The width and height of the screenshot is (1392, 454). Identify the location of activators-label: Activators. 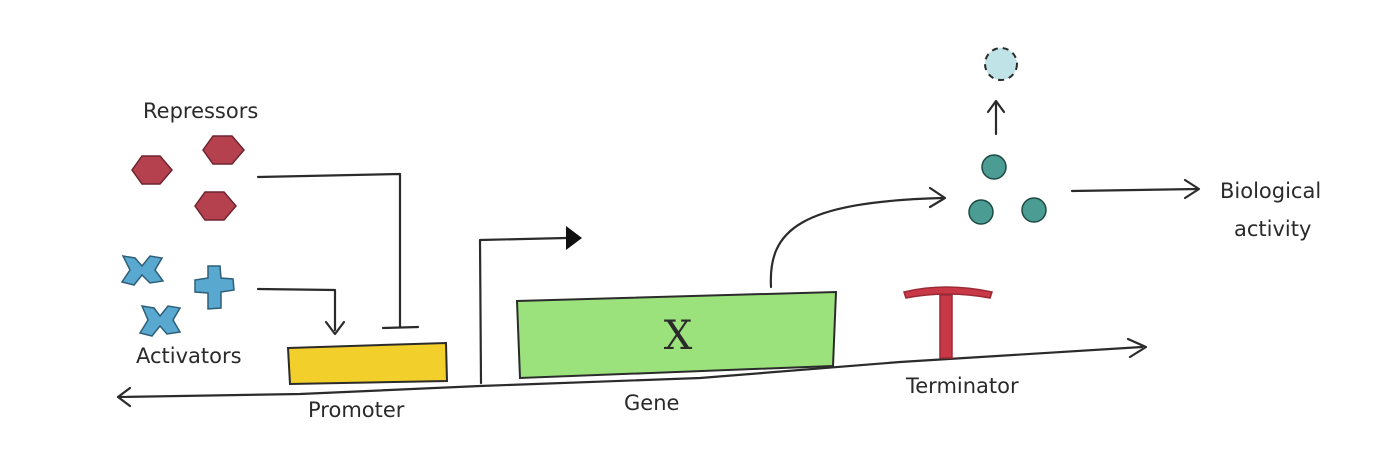
(189, 356).